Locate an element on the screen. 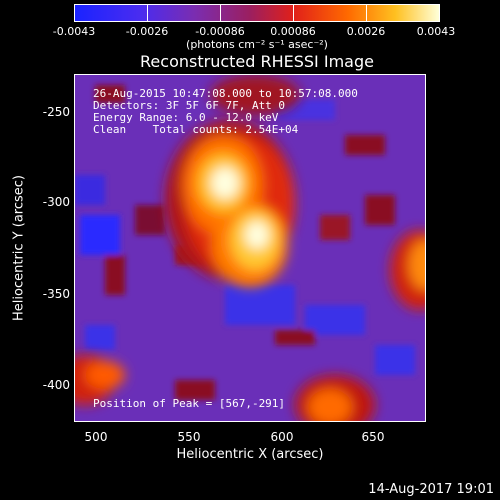 This screenshot has height=500, width=500. timestamp: 14-Aug-2017 19:01 is located at coordinates (431, 489).